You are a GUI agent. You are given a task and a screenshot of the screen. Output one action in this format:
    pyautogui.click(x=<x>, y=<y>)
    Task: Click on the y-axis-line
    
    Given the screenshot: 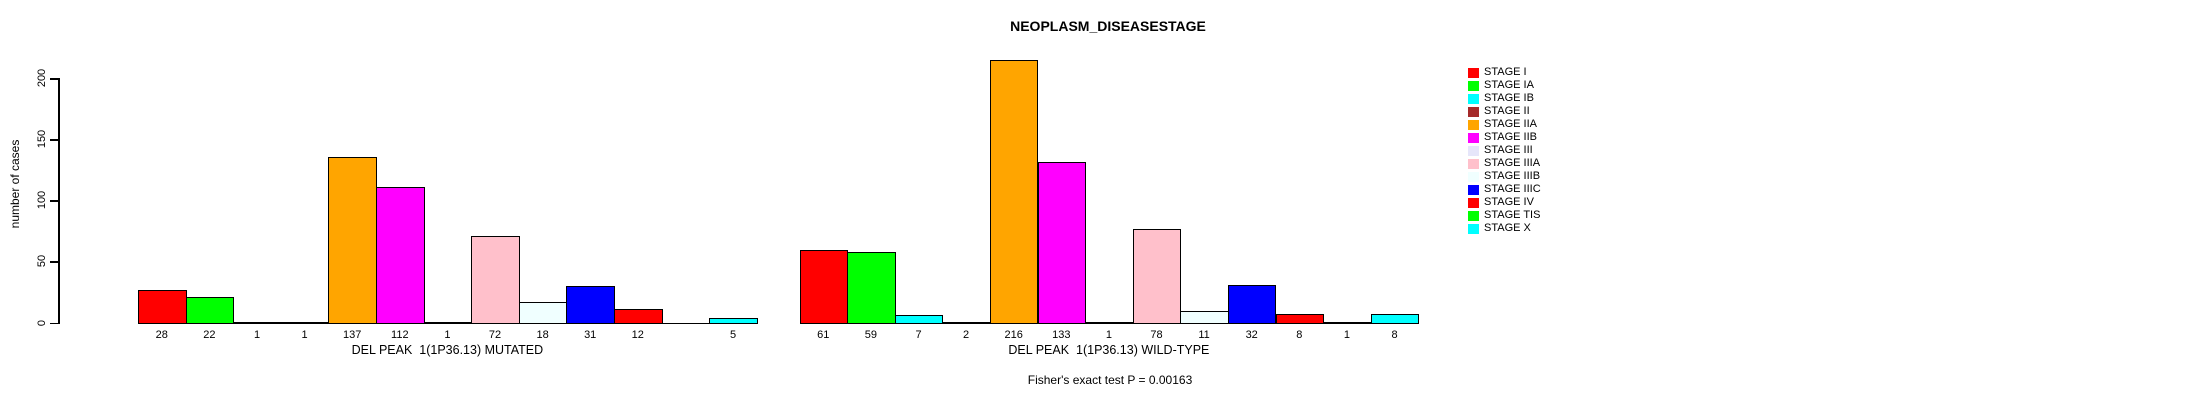 What is the action you would take?
    pyautogui.click(x=59, y=201)
    